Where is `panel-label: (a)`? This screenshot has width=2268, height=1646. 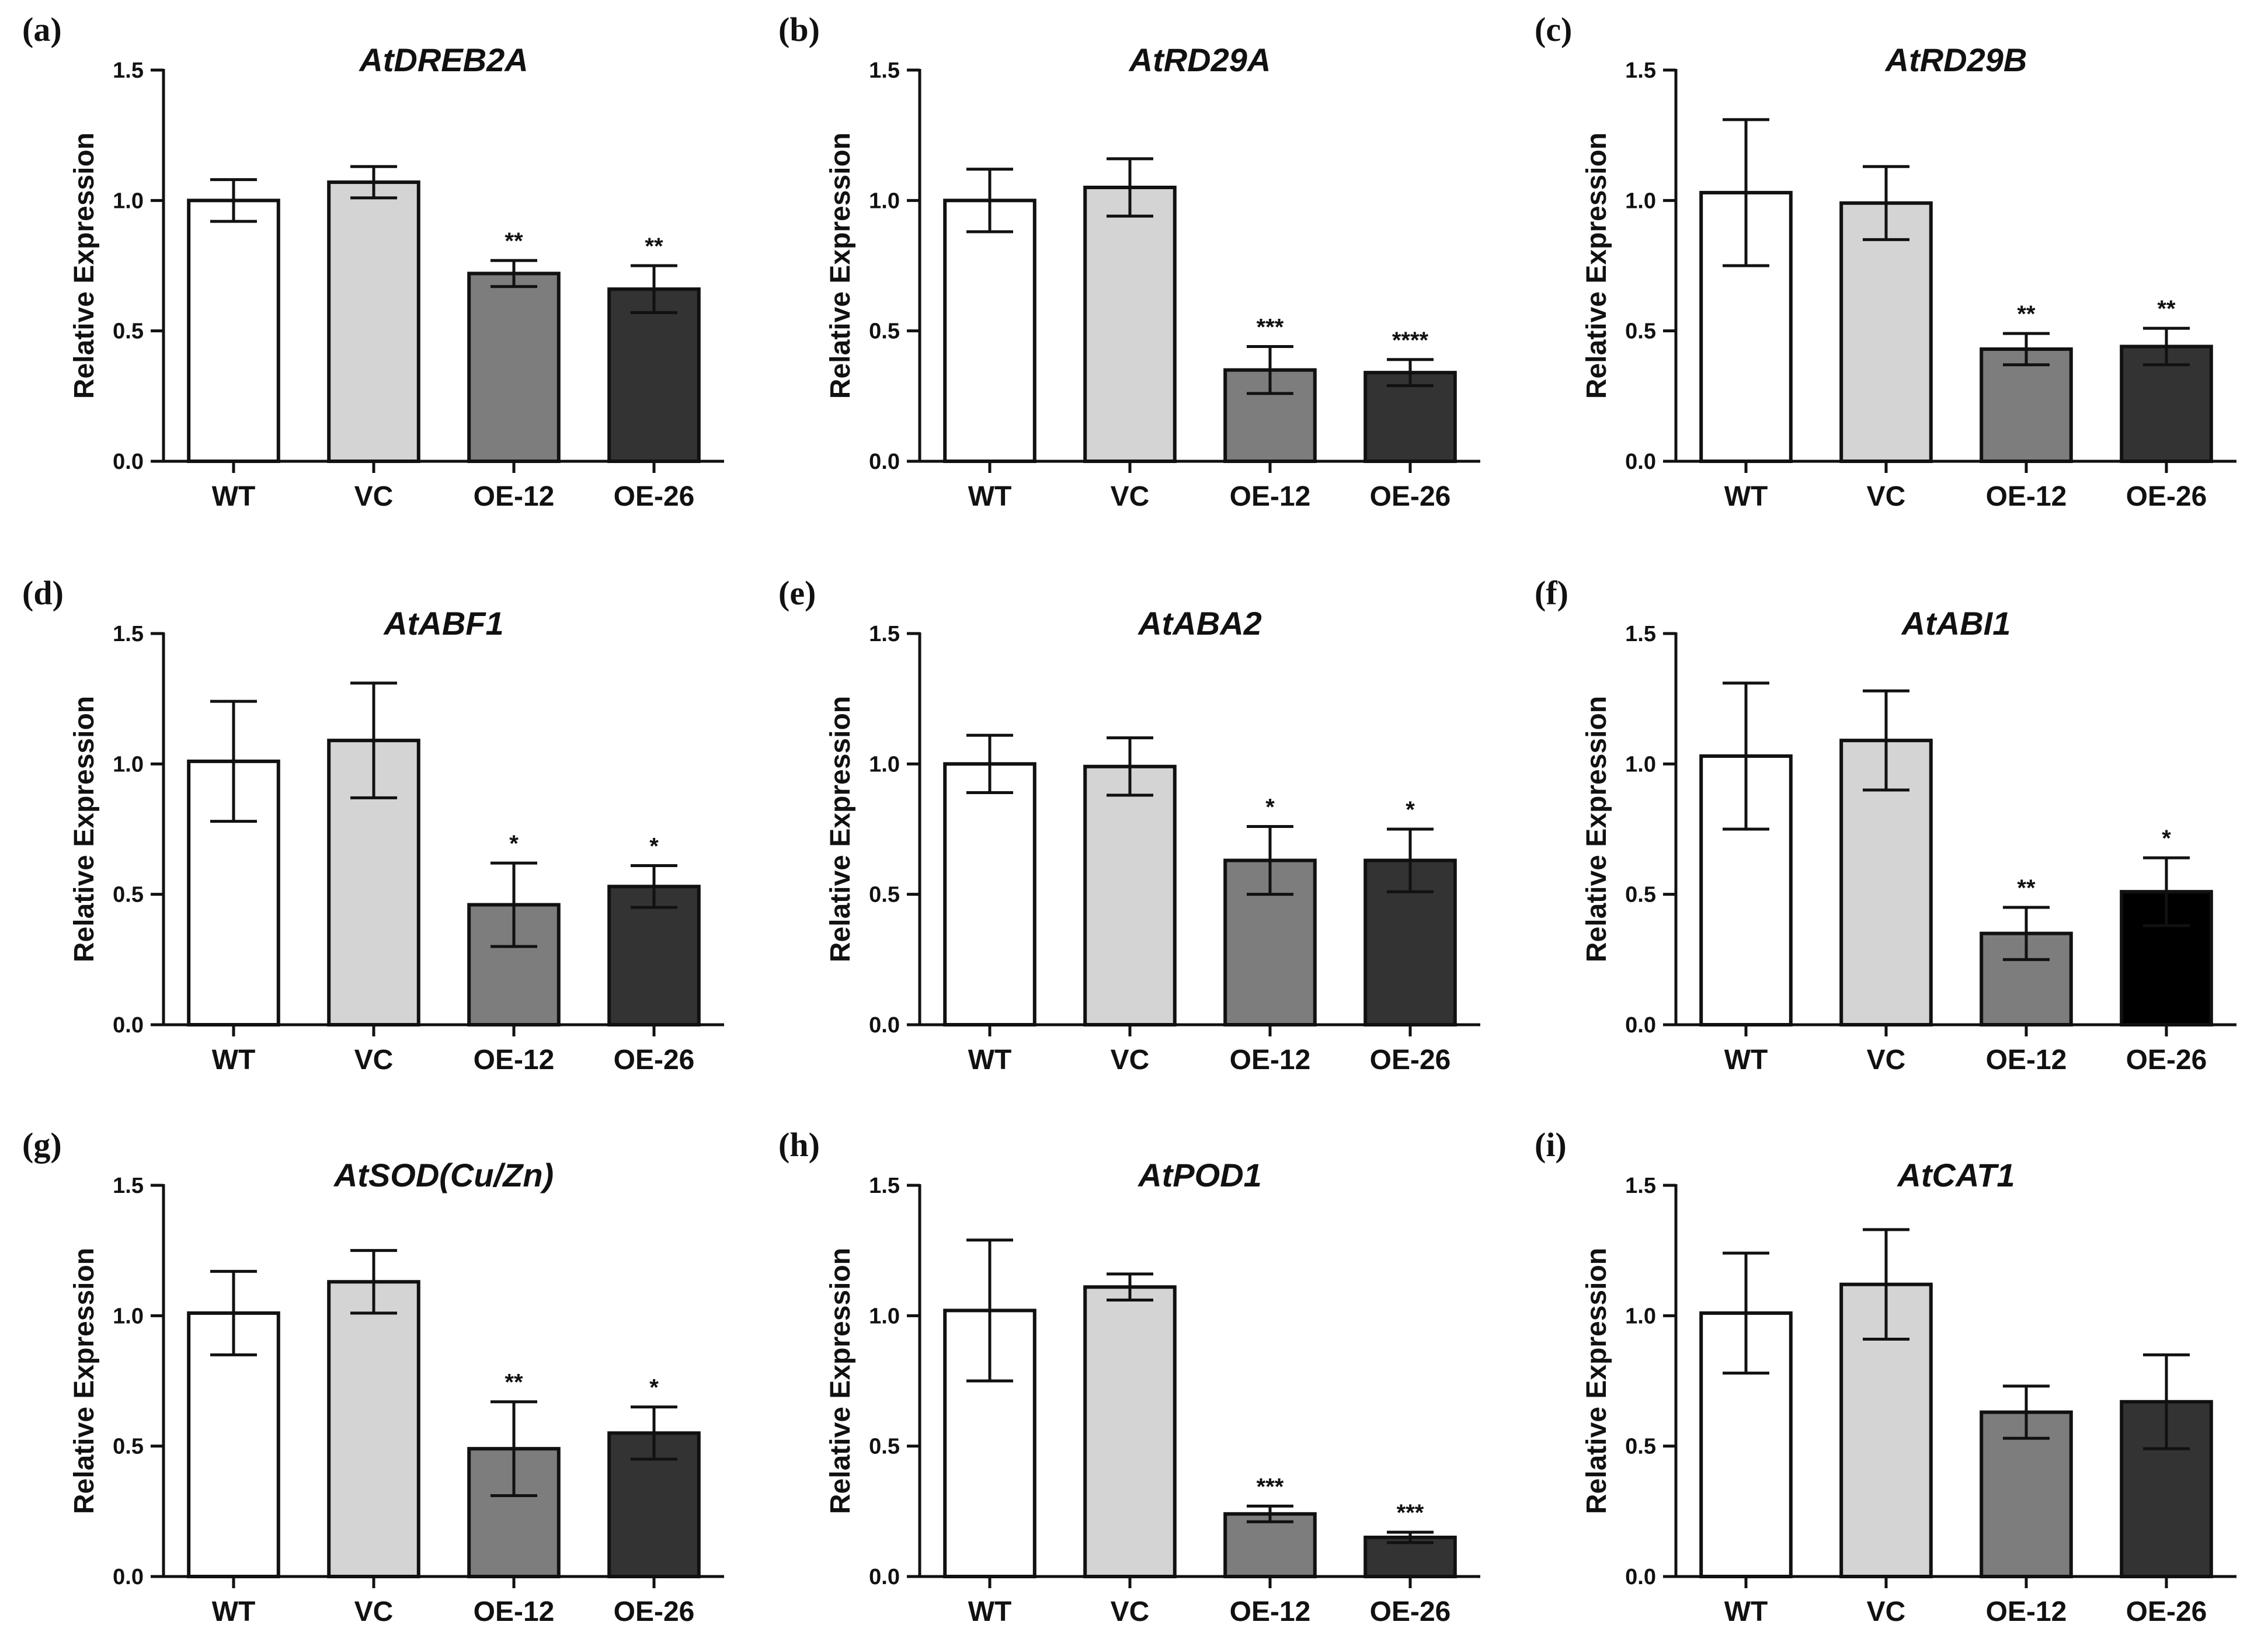 panel-label: (a) is located at coordinates (42, 29).